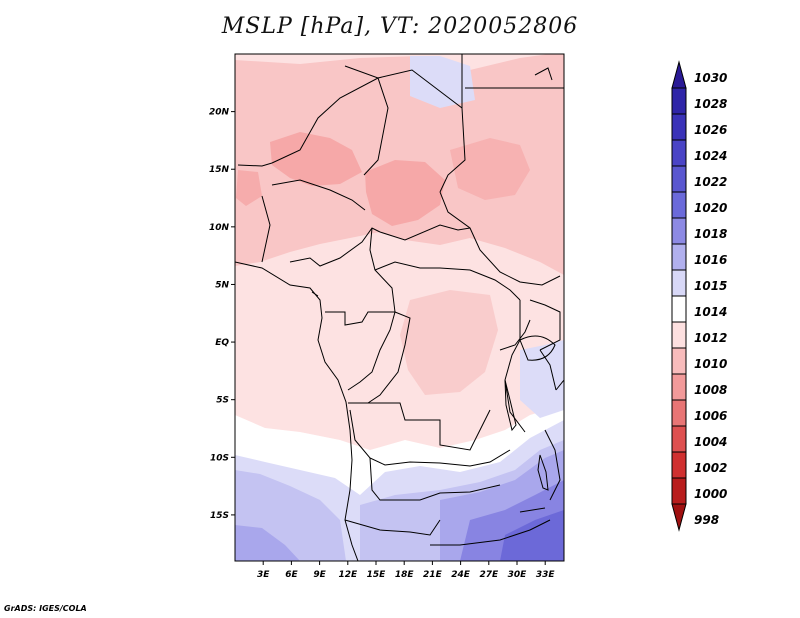 Image resolution: width=800 pixels, height=618 pixels. Describe the element at coordinates (490, 169) in the screenshot. I see `field-1008-sudan` at that location.